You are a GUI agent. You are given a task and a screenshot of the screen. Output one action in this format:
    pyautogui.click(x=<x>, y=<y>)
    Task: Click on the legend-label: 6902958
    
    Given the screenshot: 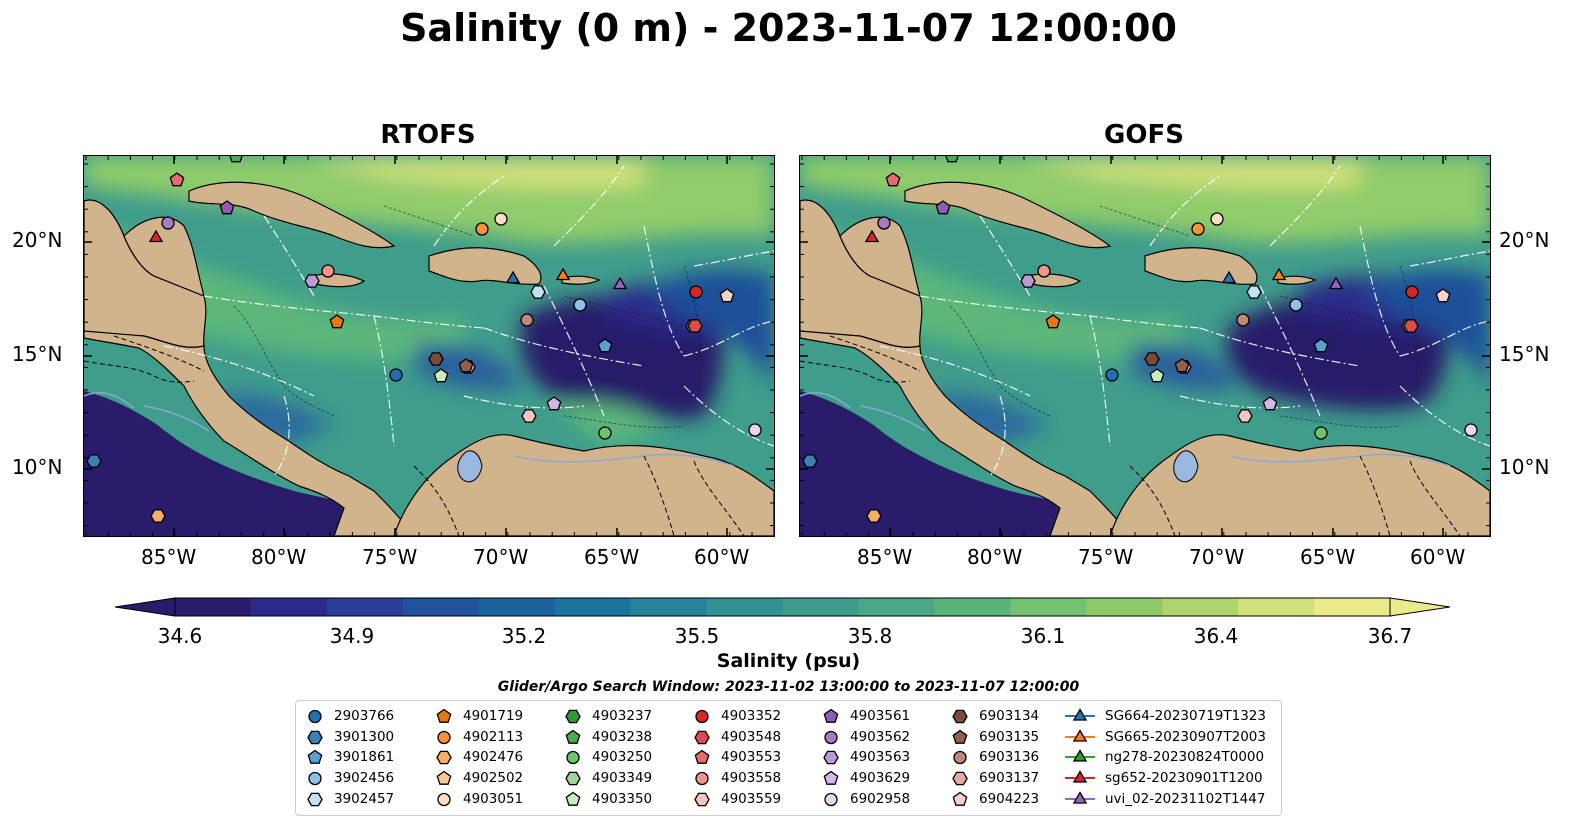 What is the action you would take?
    pyautogui.click(x=880, y=798)
    